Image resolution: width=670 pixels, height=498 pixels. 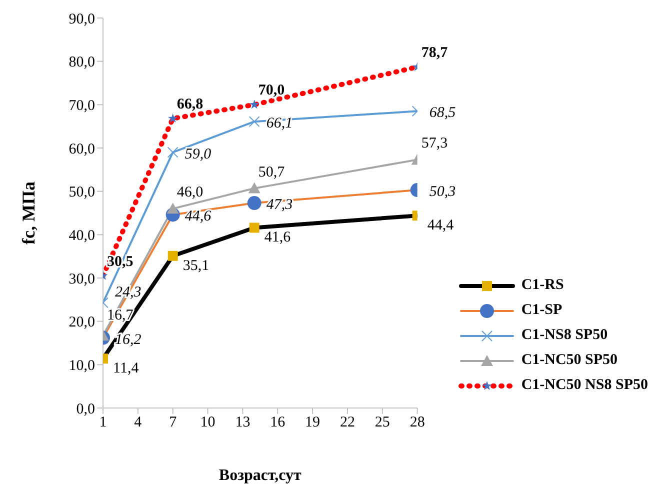 I want to click on x-tick-label: 7, so click(x=173, y=422).